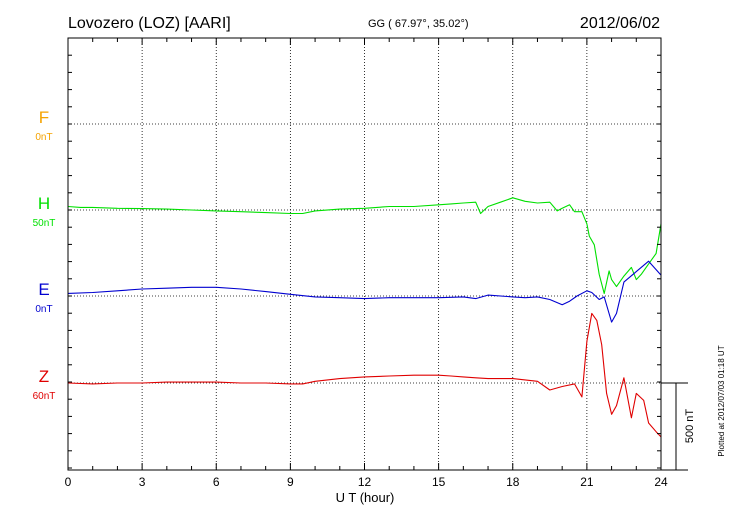 Image resolution: width=730 pixels, height=525 pixels. Describe the element at coordinates (142, 482) in the screenshot. I see `x-tick-label-3: 3` at that location.